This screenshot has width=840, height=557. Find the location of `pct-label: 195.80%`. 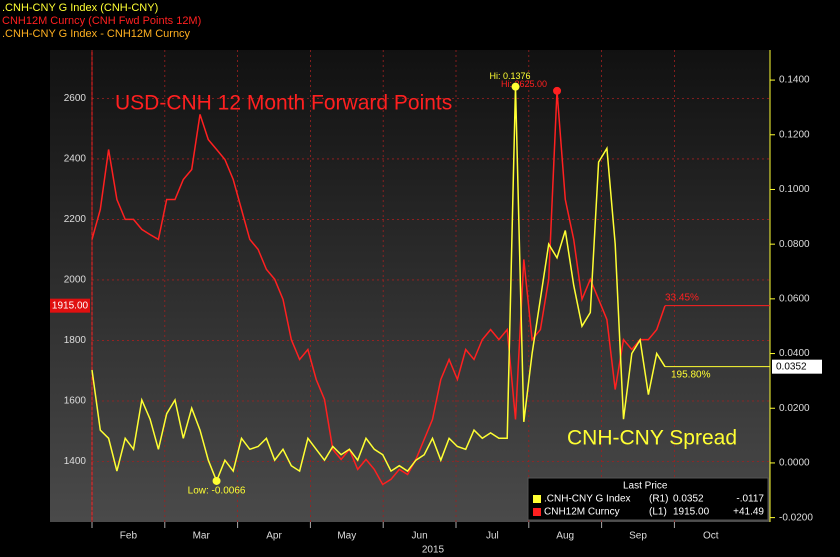

pct-label: 195.80% is located at coordinates (691, 374).